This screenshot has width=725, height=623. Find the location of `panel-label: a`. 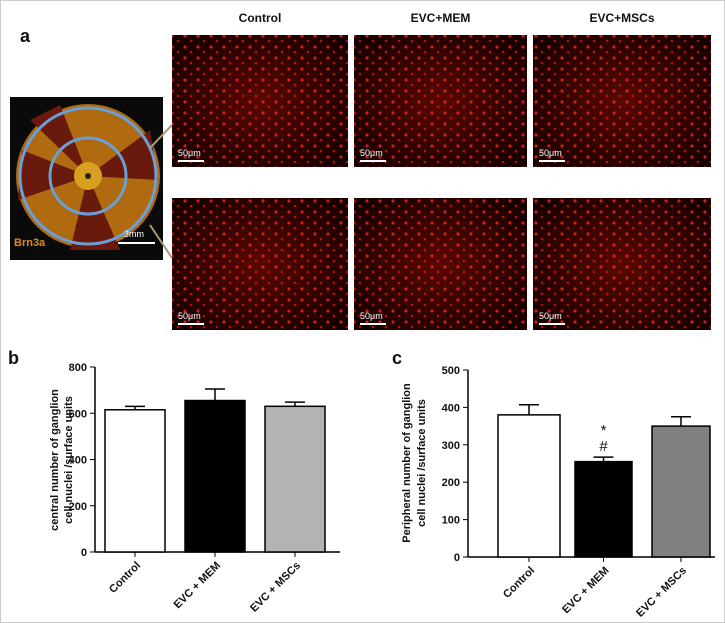

panel-label: a is located at coordinates (25, 36).